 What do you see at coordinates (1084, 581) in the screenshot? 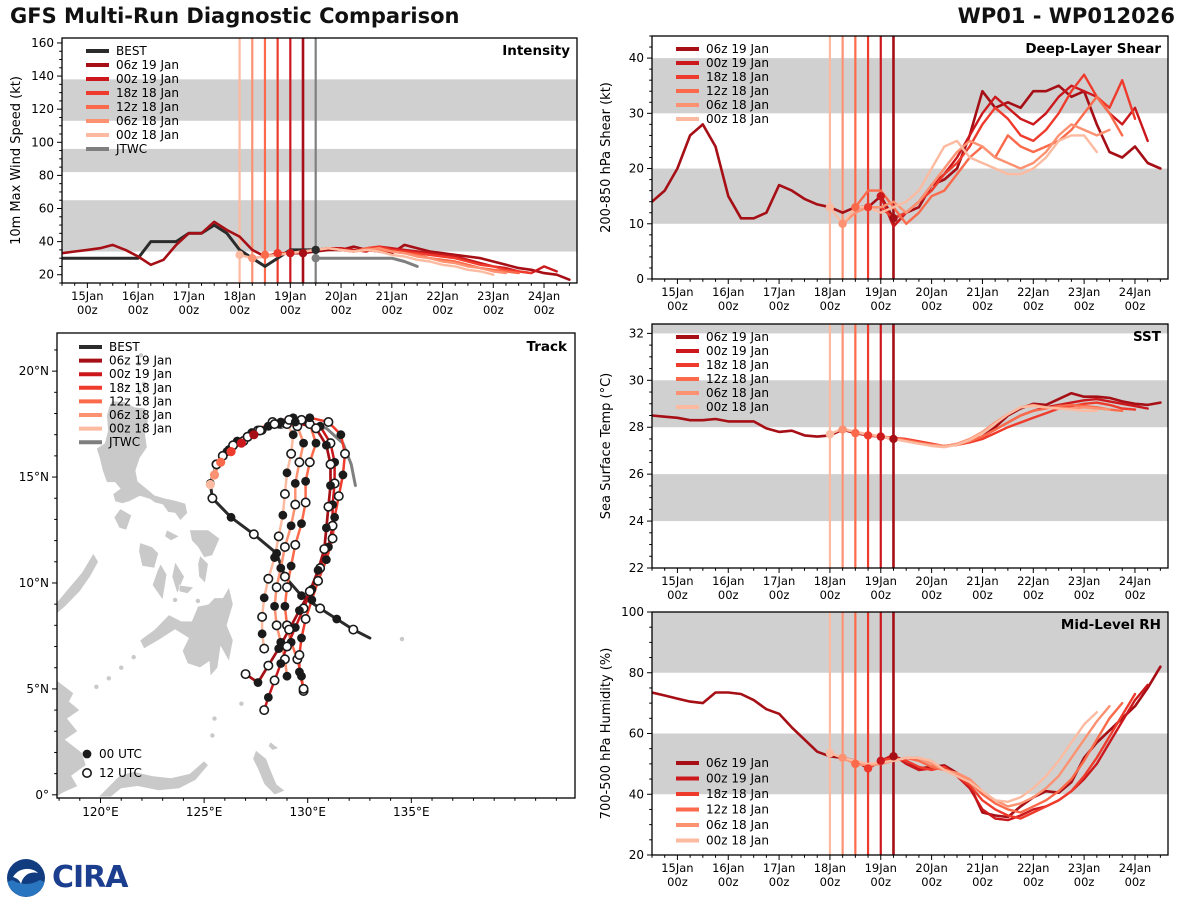
I see `x-tick-label: 23Jan` at bounding box center [1084, 581].